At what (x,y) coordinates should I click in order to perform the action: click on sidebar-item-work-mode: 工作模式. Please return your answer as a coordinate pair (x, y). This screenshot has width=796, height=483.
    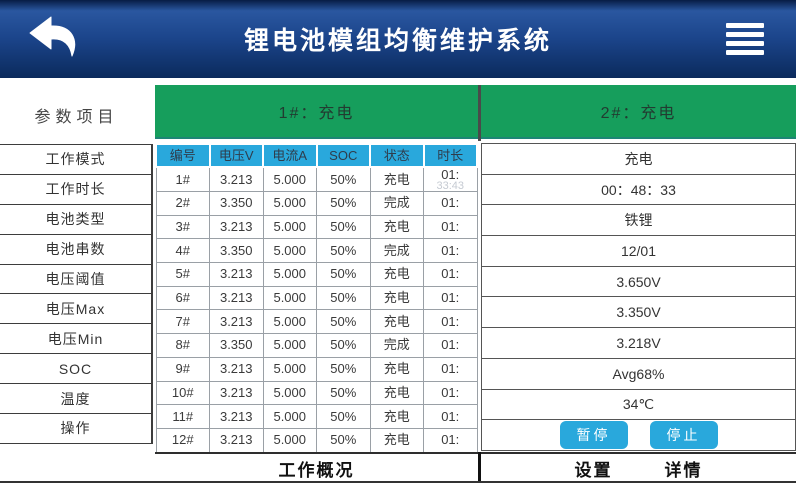
    Looking at the image, I should click on (76, 160).